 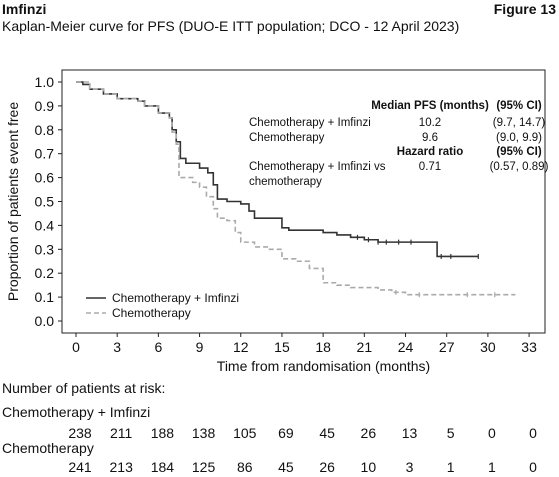 What do you see at coordinates (310, 123) in the screenshot?
I see `annot-row1-label: Chemotherapy + Imfinzi` at bounding box center [310, 123].